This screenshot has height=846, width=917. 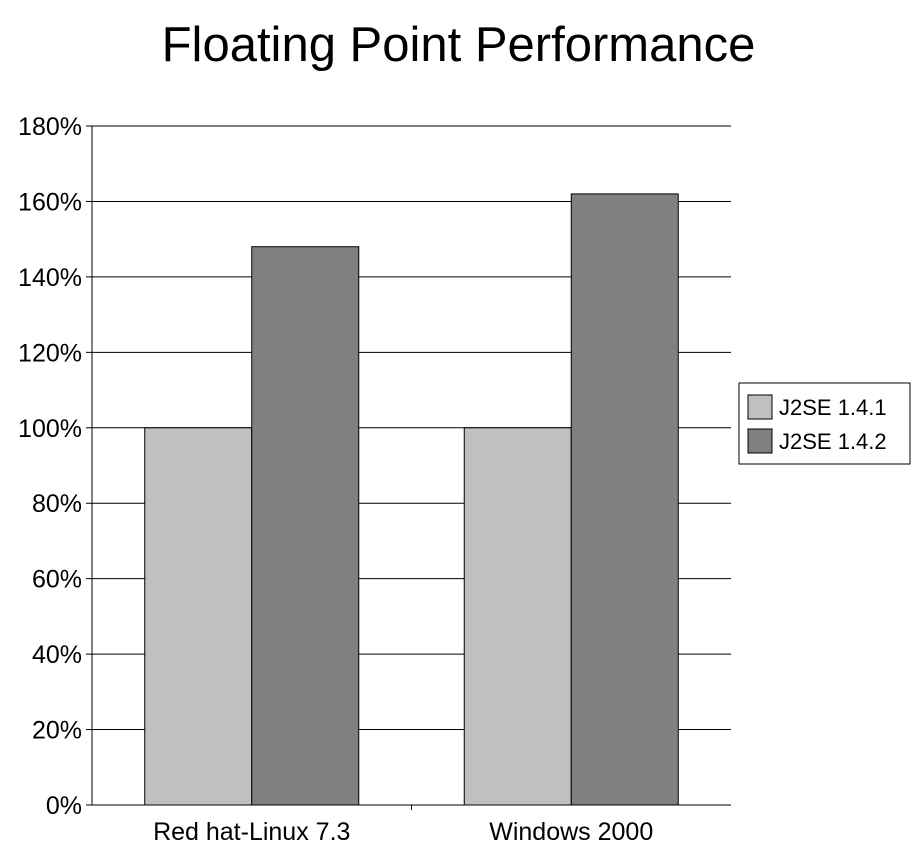 What do you see at coordinates (57, 655) in the screenshot?
I see `y-tick-label: 40%` at bounding box center [57, 655].